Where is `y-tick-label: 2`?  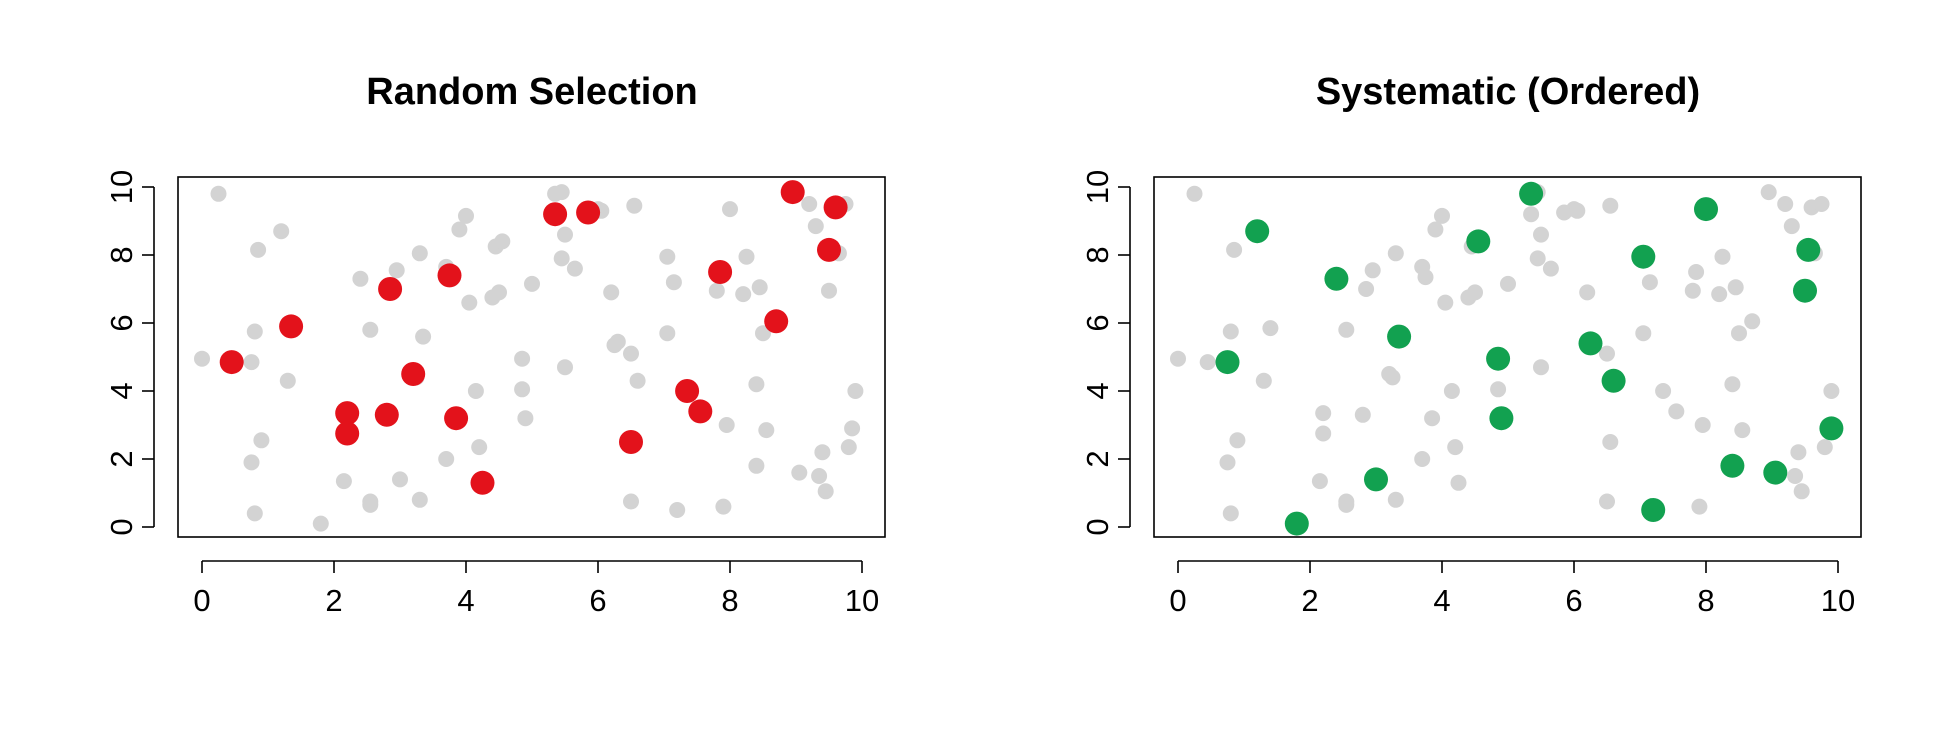
y-tick-label: 2 is located at coordinates (121, 458).